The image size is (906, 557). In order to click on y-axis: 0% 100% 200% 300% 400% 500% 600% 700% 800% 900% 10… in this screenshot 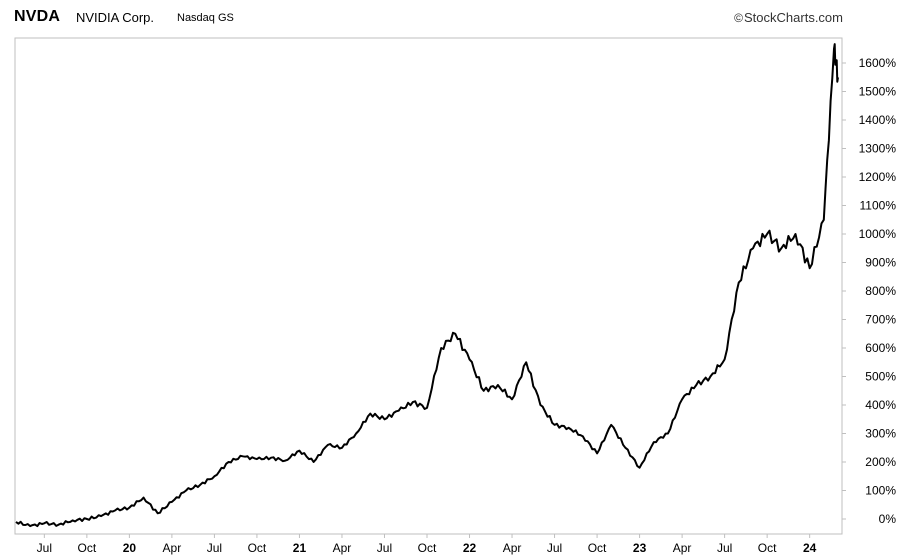, I will do `click(869, 291)`.